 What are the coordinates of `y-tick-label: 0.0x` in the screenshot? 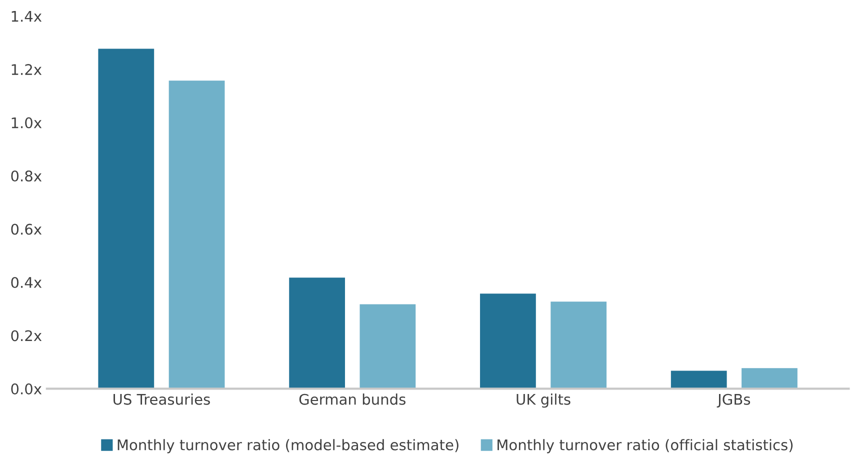 It's located at (26, 388).